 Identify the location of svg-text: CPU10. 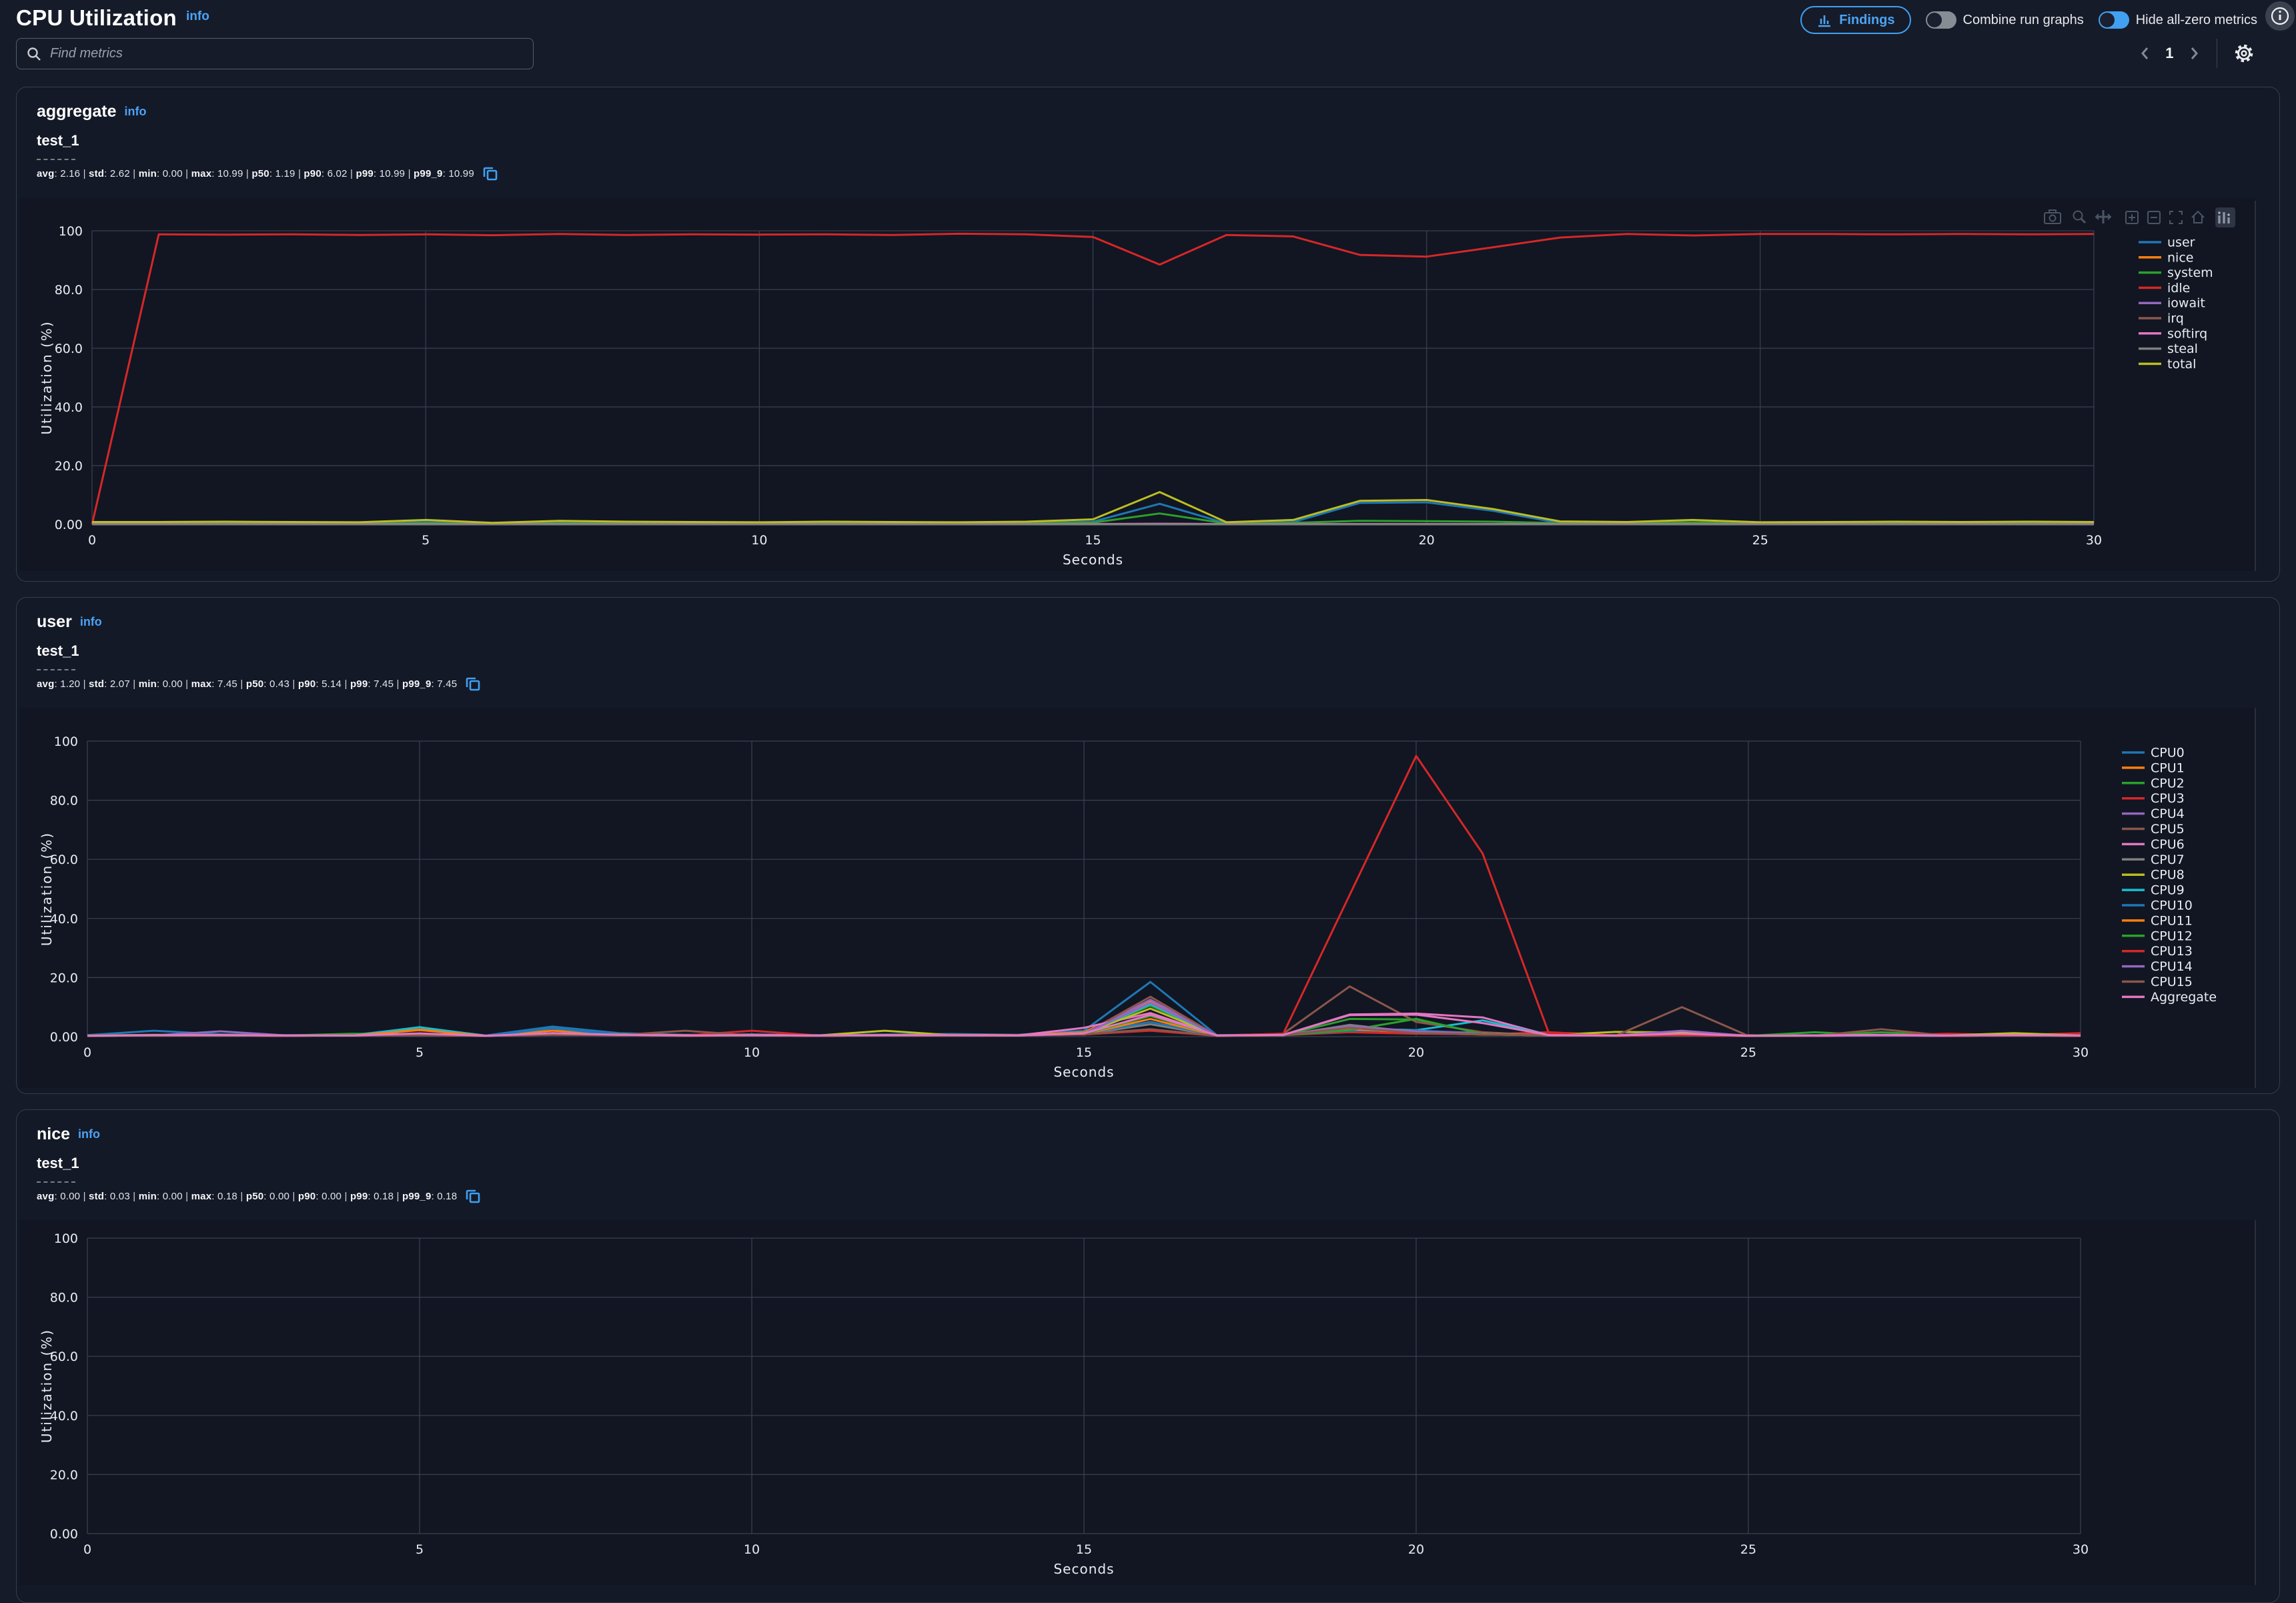
(2172, 906).